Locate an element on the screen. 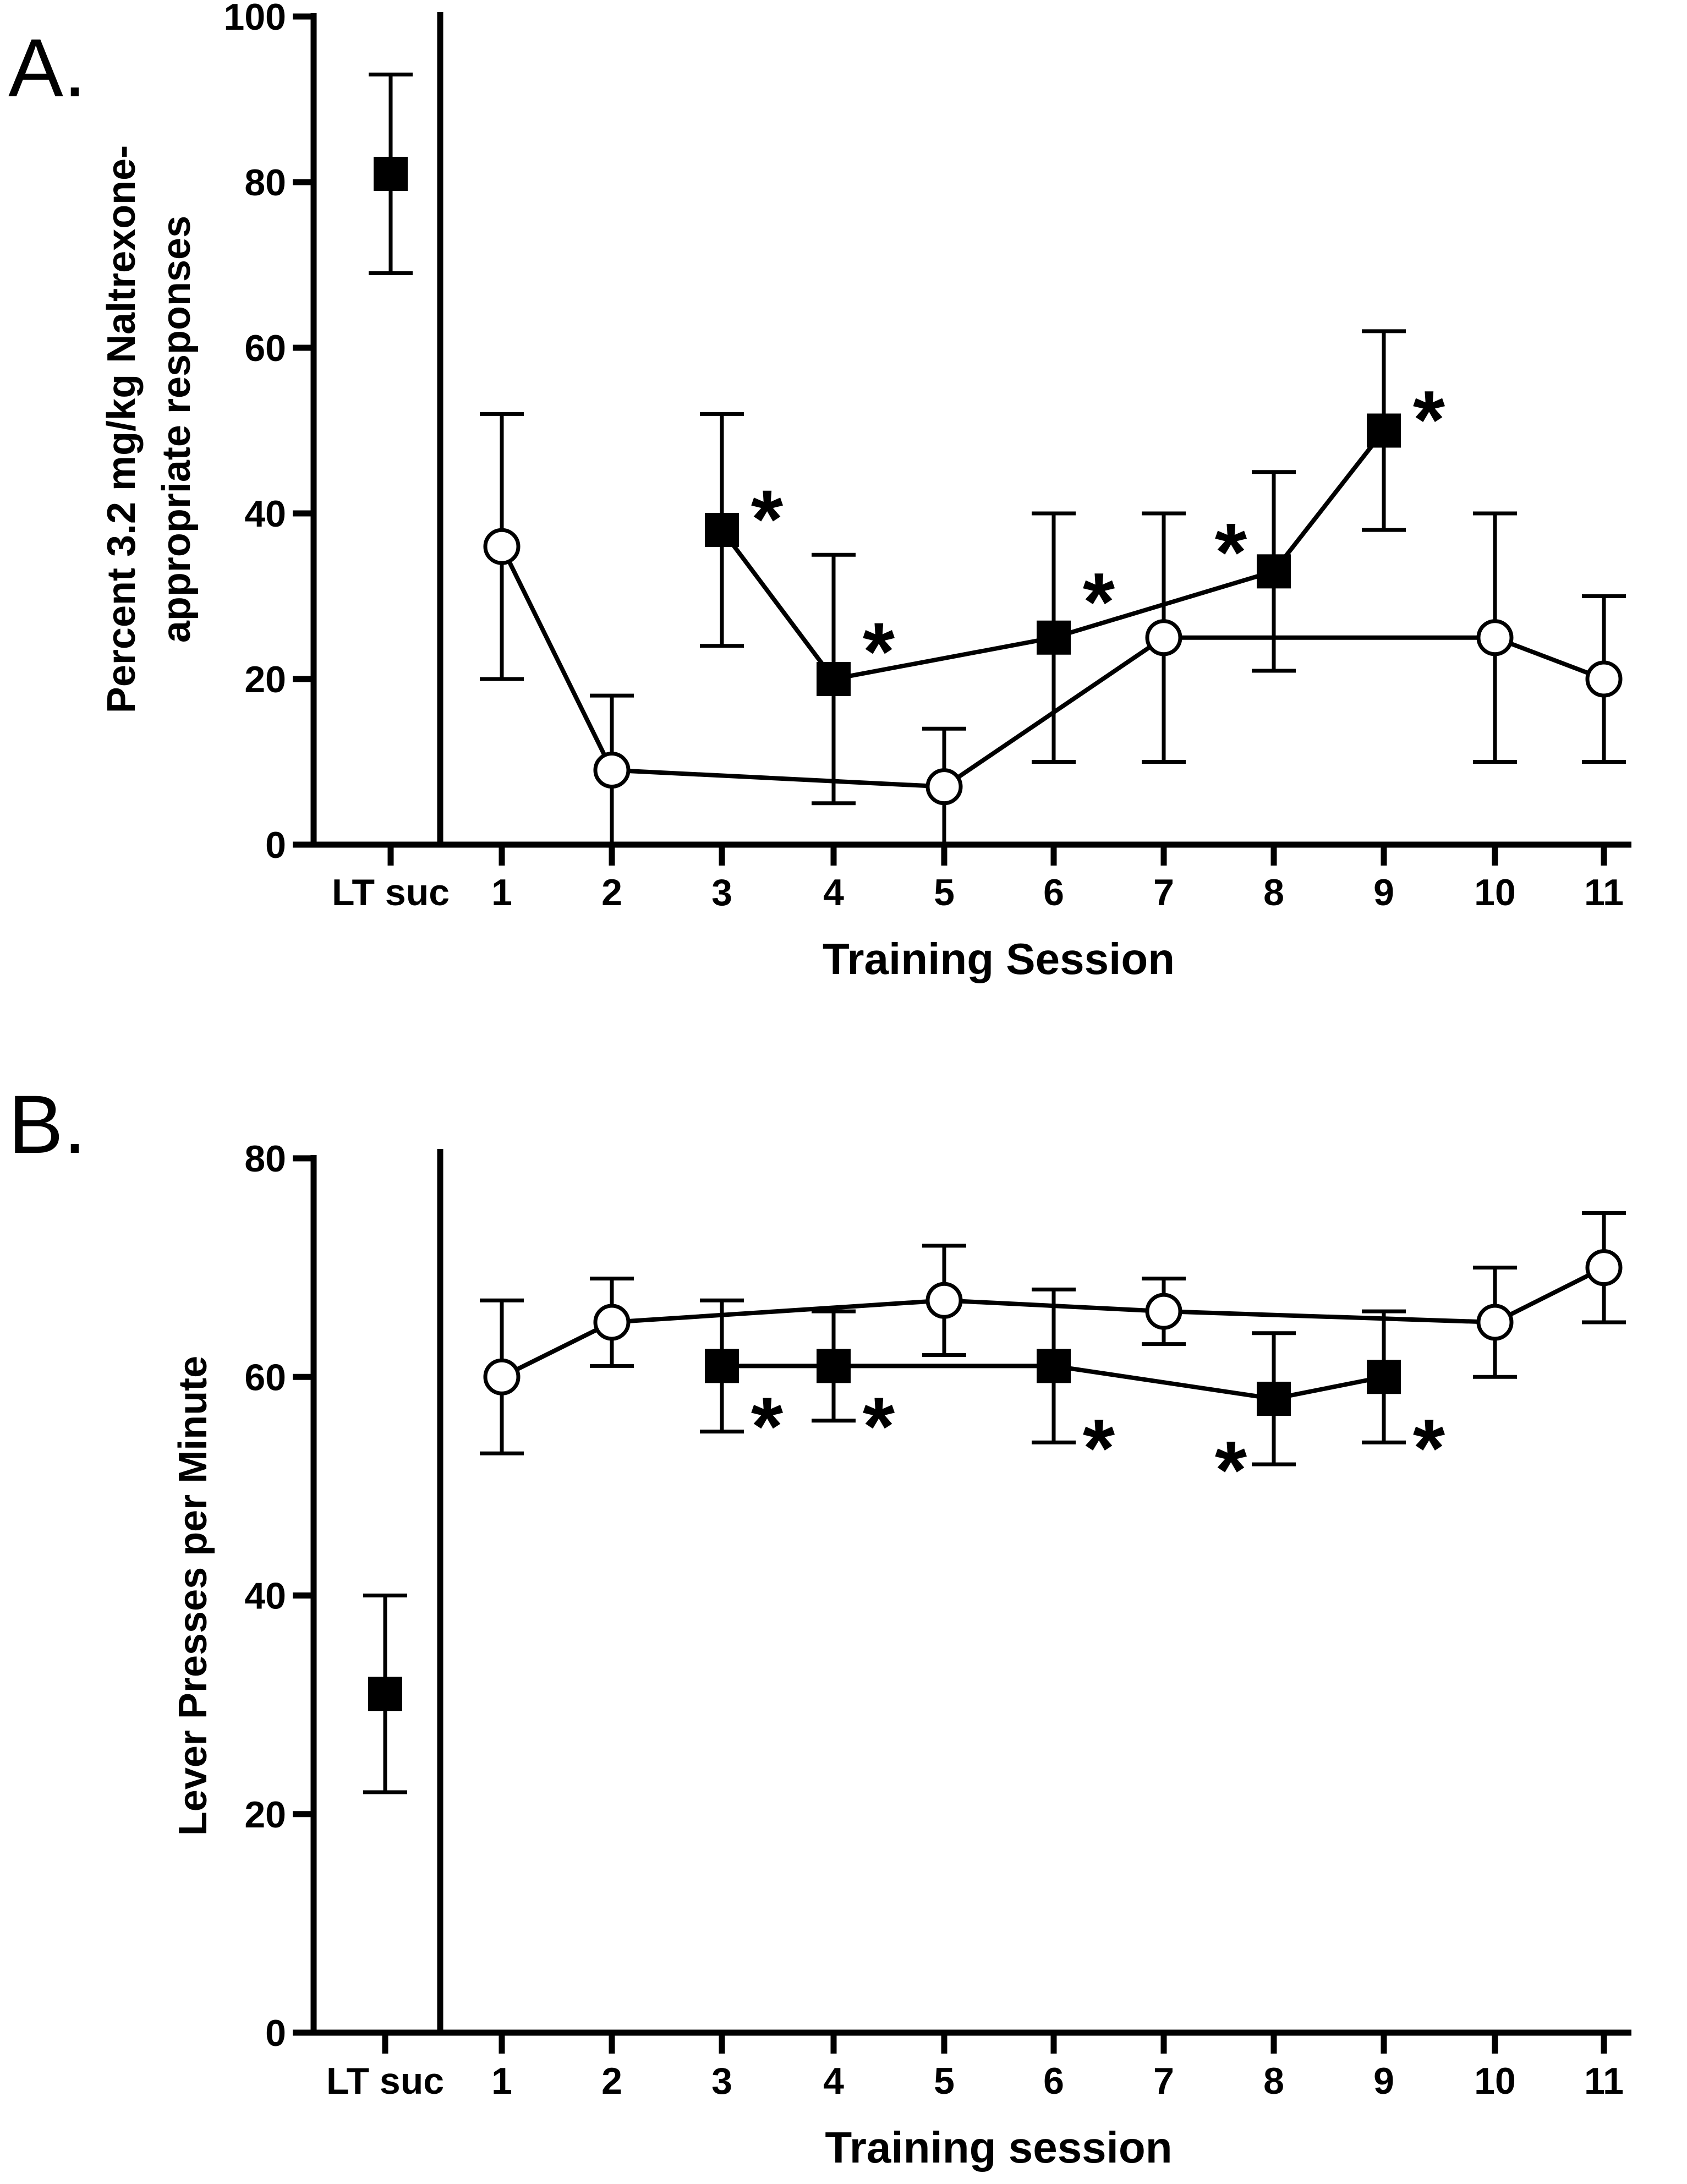 Image resolution: width=1687 pixels, height=2184 pixels. y-axis-title: appropriate responses is located at coordinates (177, 429).